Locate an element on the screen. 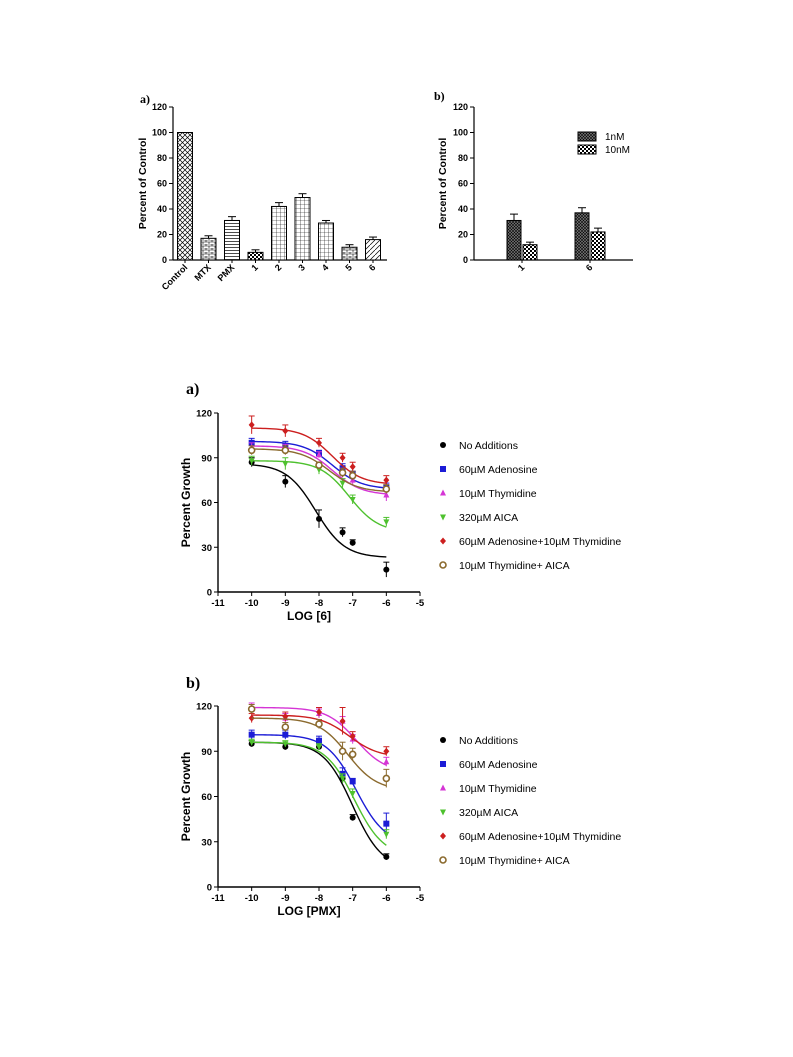  series-4: 320µM AICA is located at coordinates (383, 792).